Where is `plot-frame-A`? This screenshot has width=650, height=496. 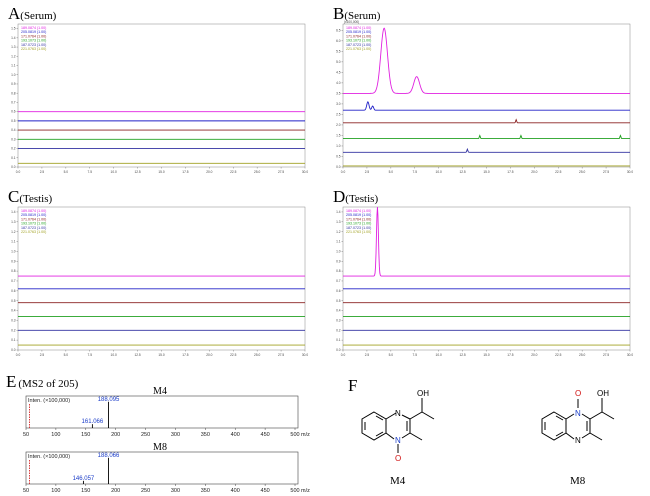 plot-frame-A is located at coordinates (161, 95).